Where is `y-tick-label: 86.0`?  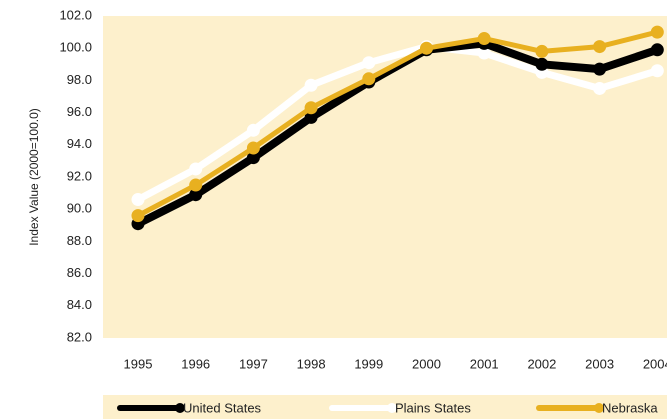 y-tick-label: 86.0 is located at coordinates (79, 272).